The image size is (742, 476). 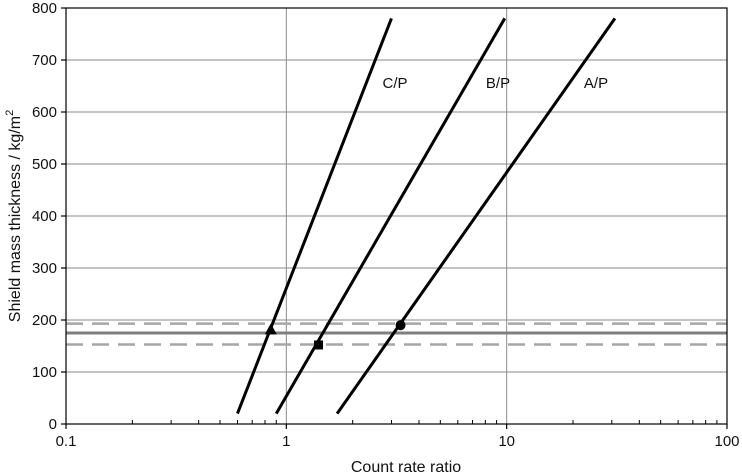 I want to click on y-tick-label: 200, so click(x=44, y=320).